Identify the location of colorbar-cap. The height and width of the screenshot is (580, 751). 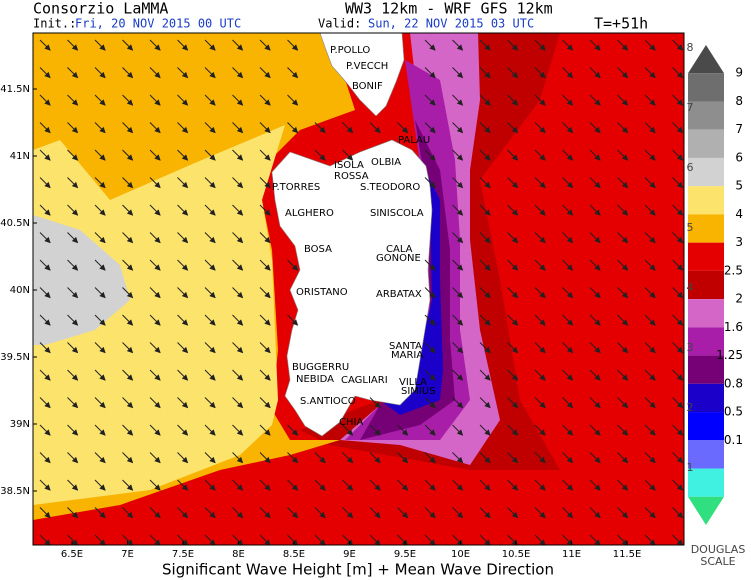
(706, 510).